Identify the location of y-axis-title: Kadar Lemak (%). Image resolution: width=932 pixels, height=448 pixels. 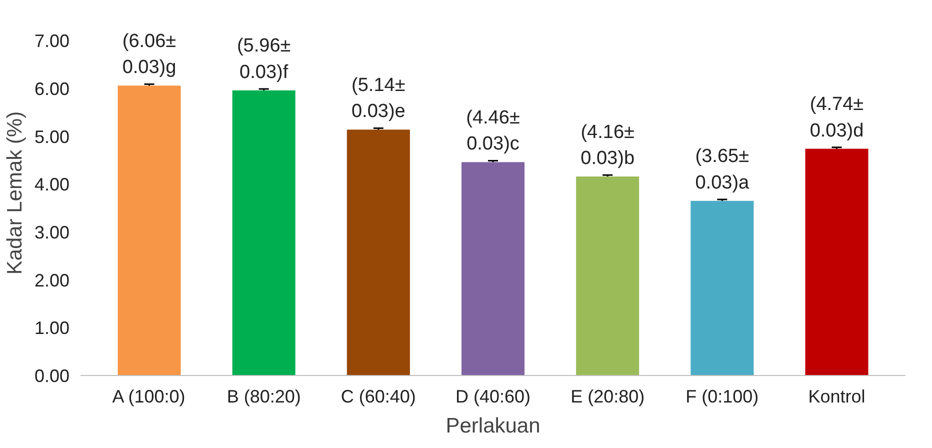
(14, 193).